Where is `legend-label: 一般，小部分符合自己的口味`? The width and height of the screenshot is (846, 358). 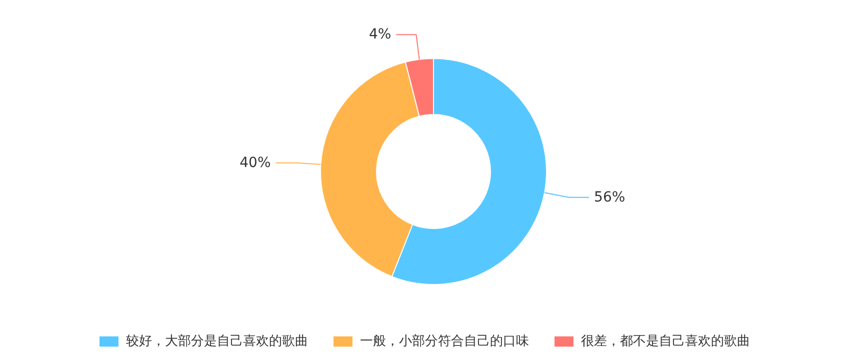
legend-label: 一般，小部分符合自己的口味 is located at coordinates (444, 341).